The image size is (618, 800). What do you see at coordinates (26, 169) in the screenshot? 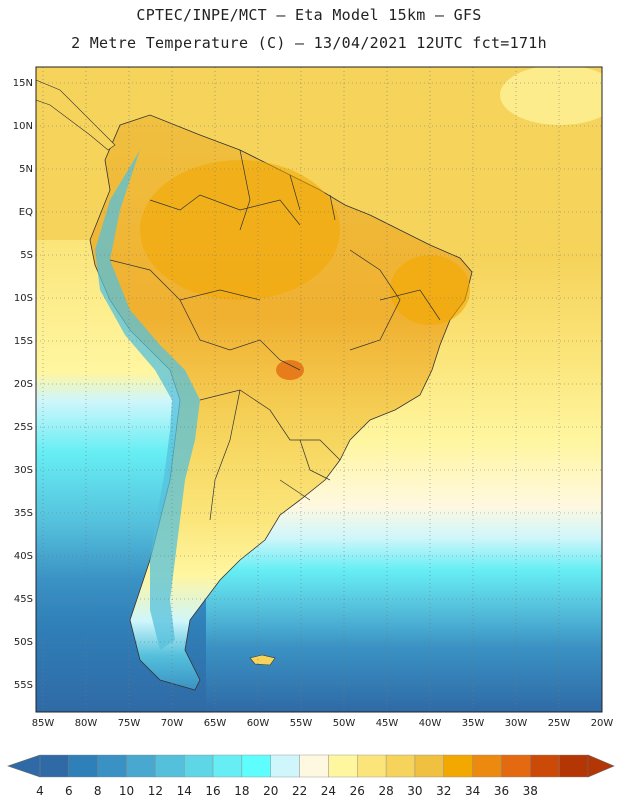
I see `lat-label: 5N` at bounding box center [26, 169].